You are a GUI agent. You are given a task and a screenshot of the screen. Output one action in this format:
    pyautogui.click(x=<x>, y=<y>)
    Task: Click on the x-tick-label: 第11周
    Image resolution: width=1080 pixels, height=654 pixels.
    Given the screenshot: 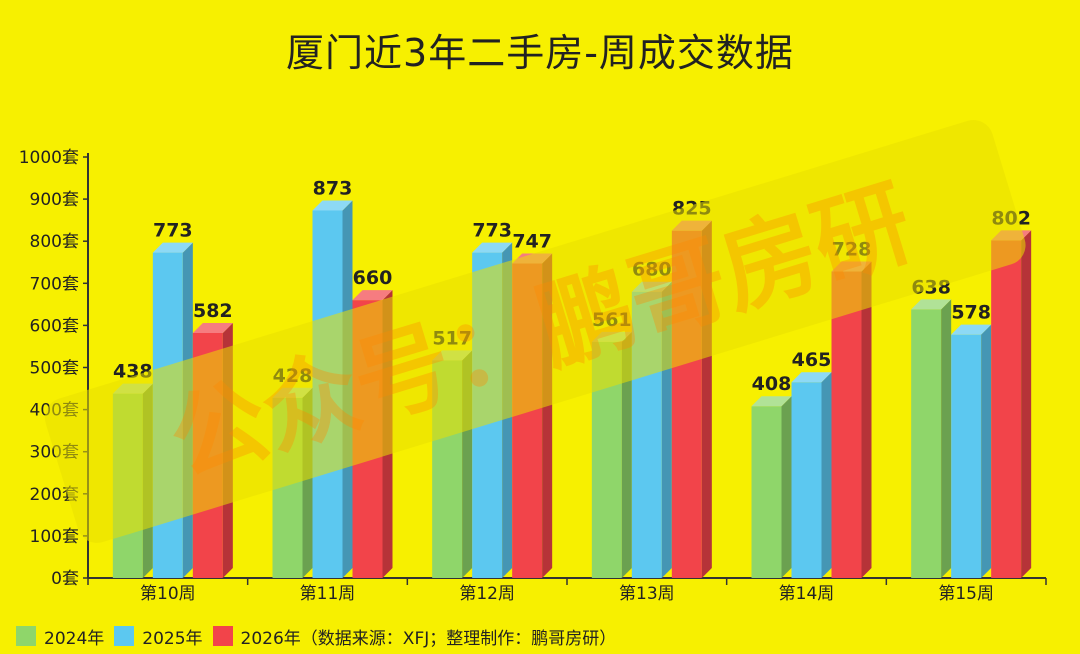 What is the action you would take?
    pyautogui.click(x=328, y=594)
    